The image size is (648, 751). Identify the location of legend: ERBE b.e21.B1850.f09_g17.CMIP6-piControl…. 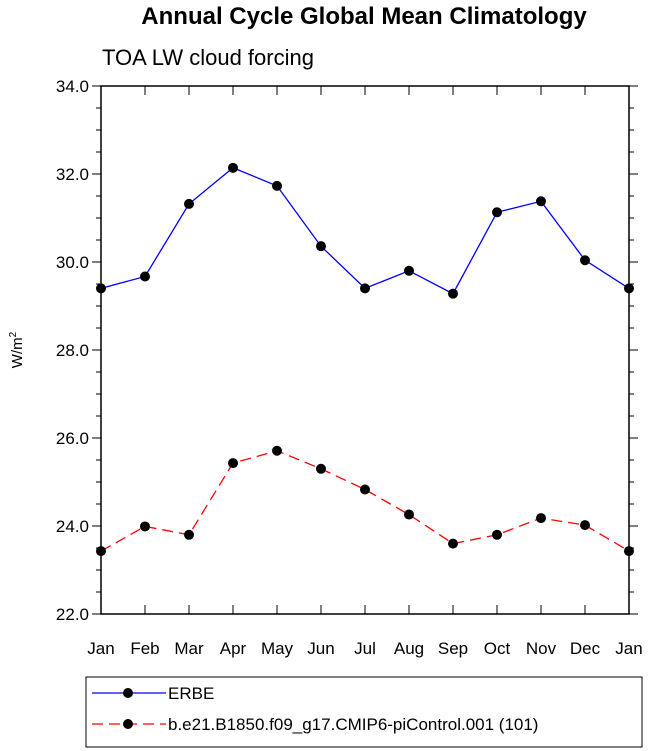
(364, 712).